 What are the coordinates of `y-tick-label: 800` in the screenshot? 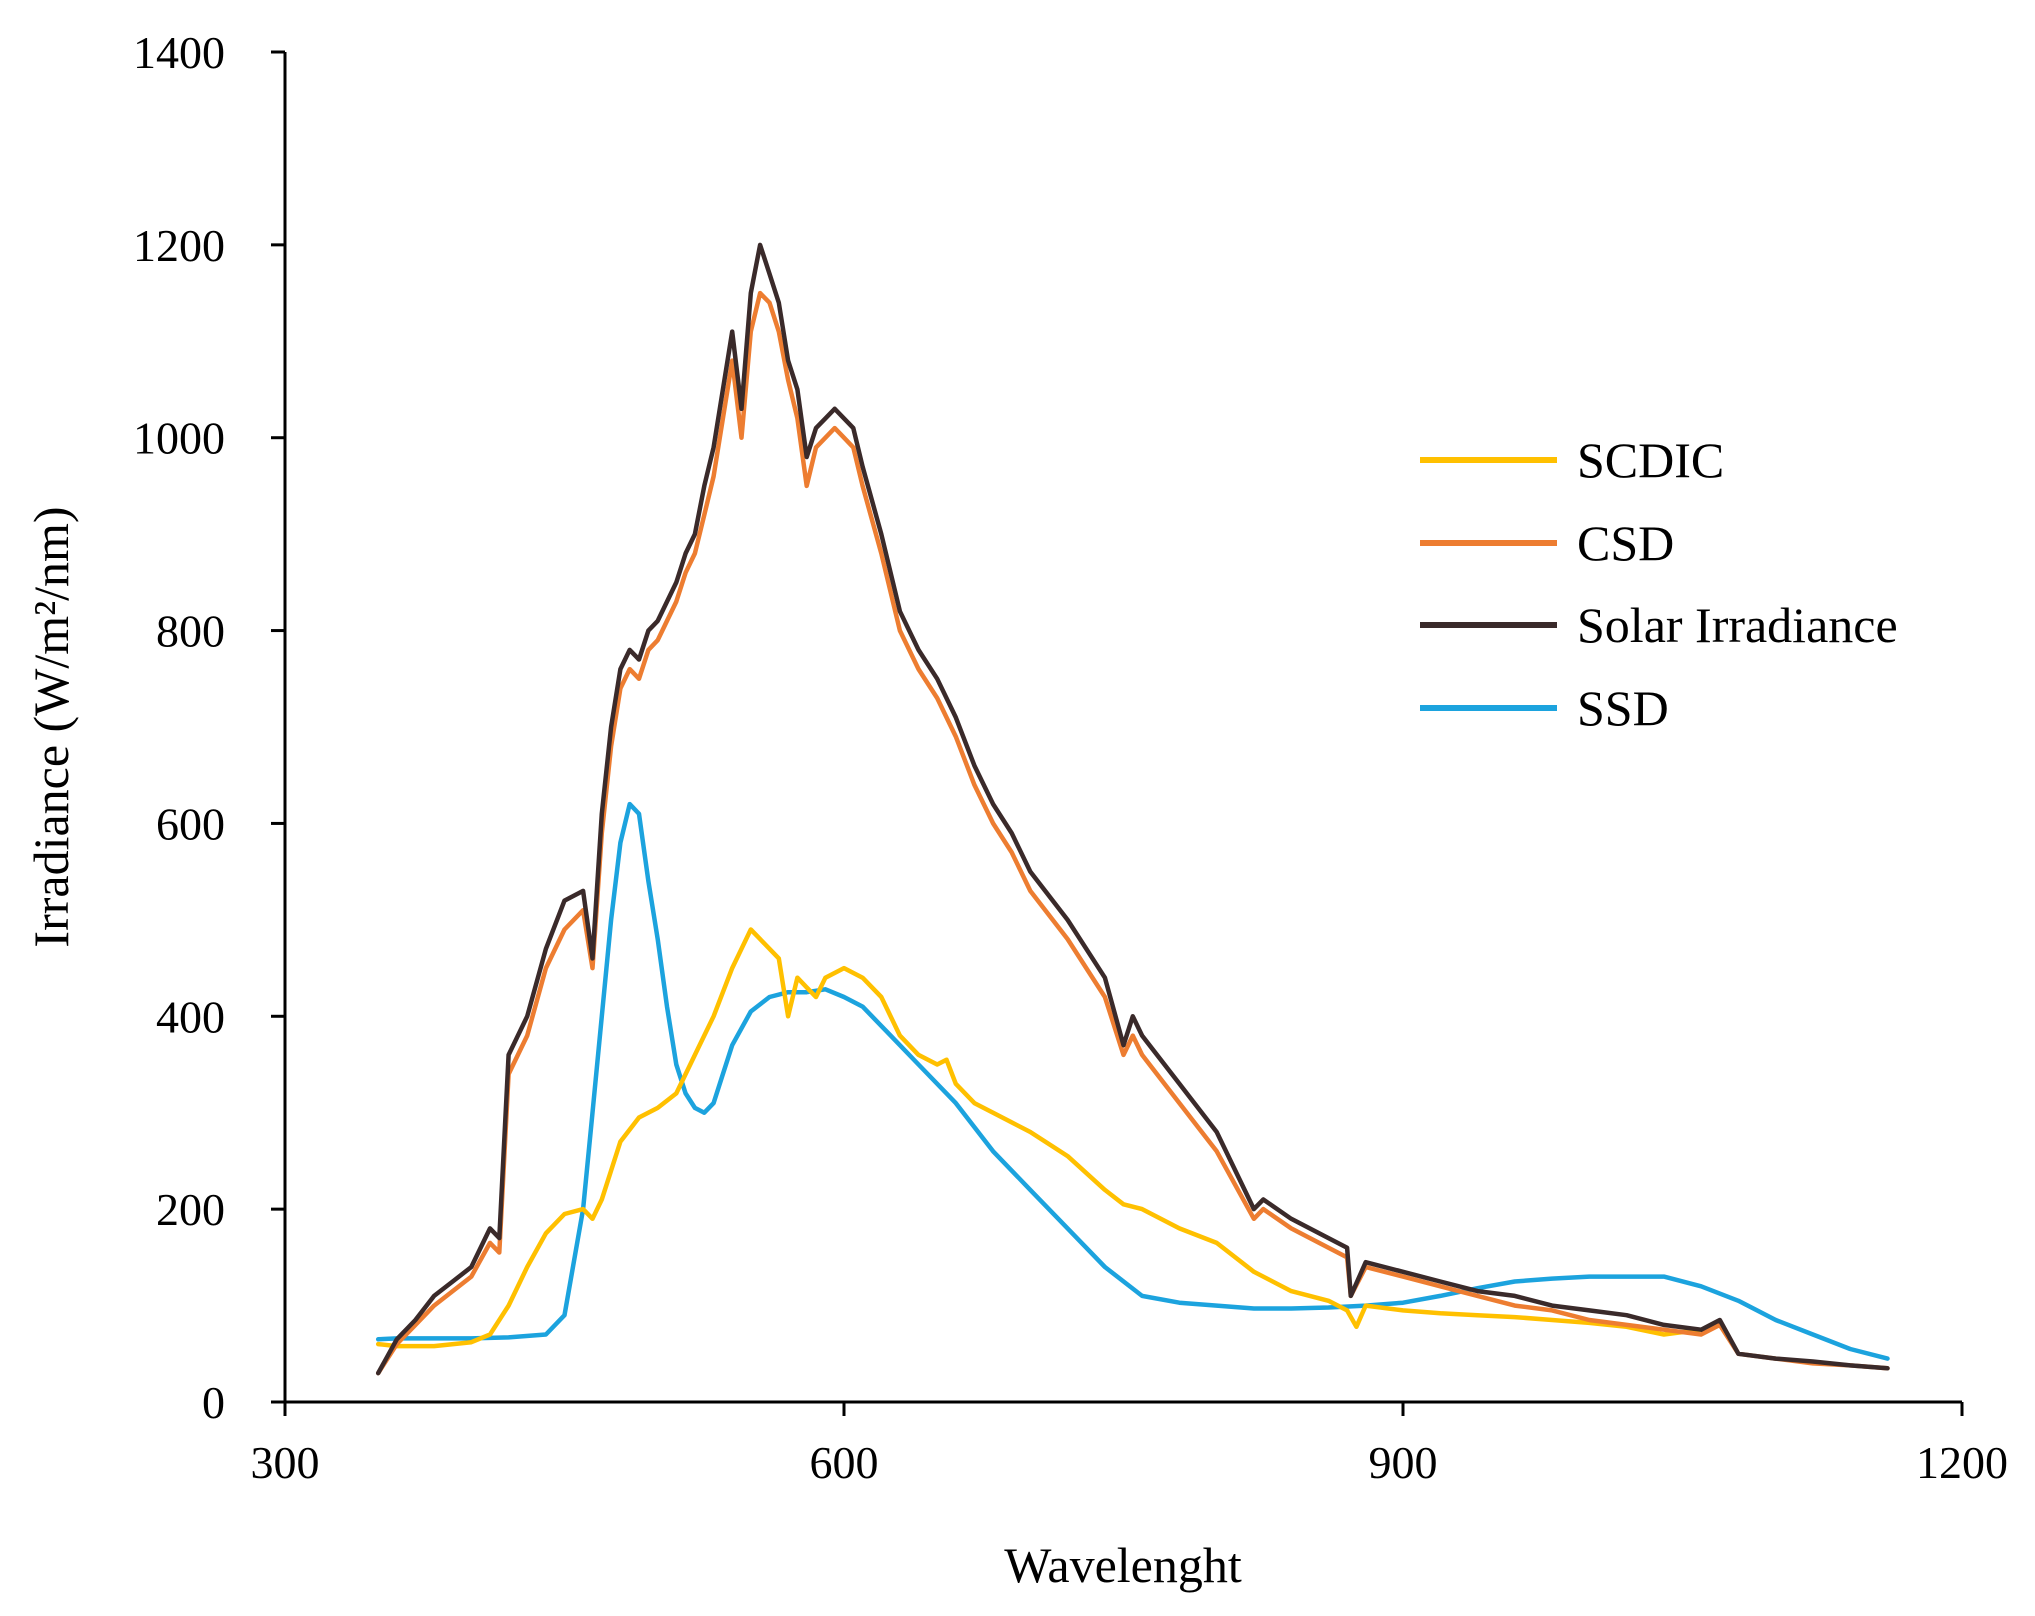 It's located at (190, 631).